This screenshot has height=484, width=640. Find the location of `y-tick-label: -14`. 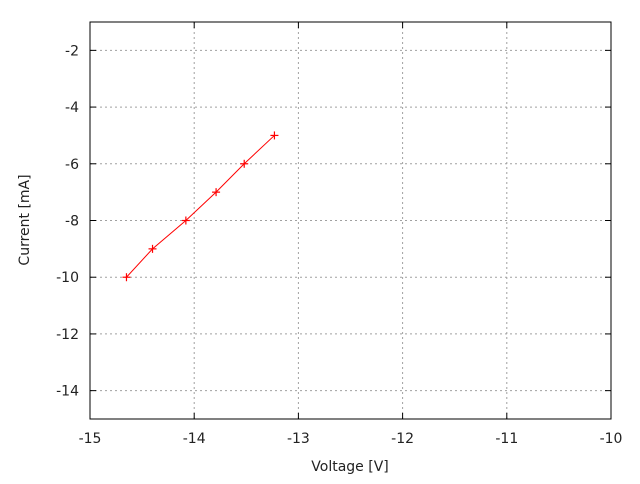

y-tick-label: -14 is located at coordinates (67, 392).